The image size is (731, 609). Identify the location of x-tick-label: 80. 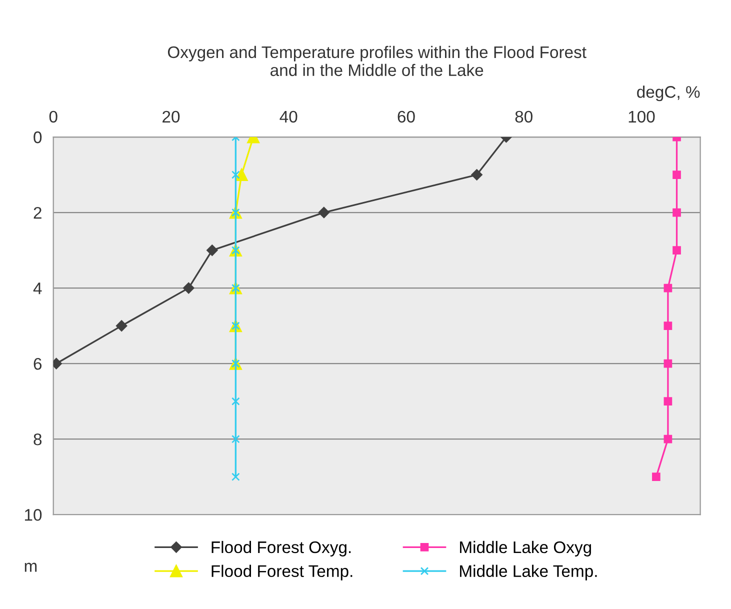
(523, 116).